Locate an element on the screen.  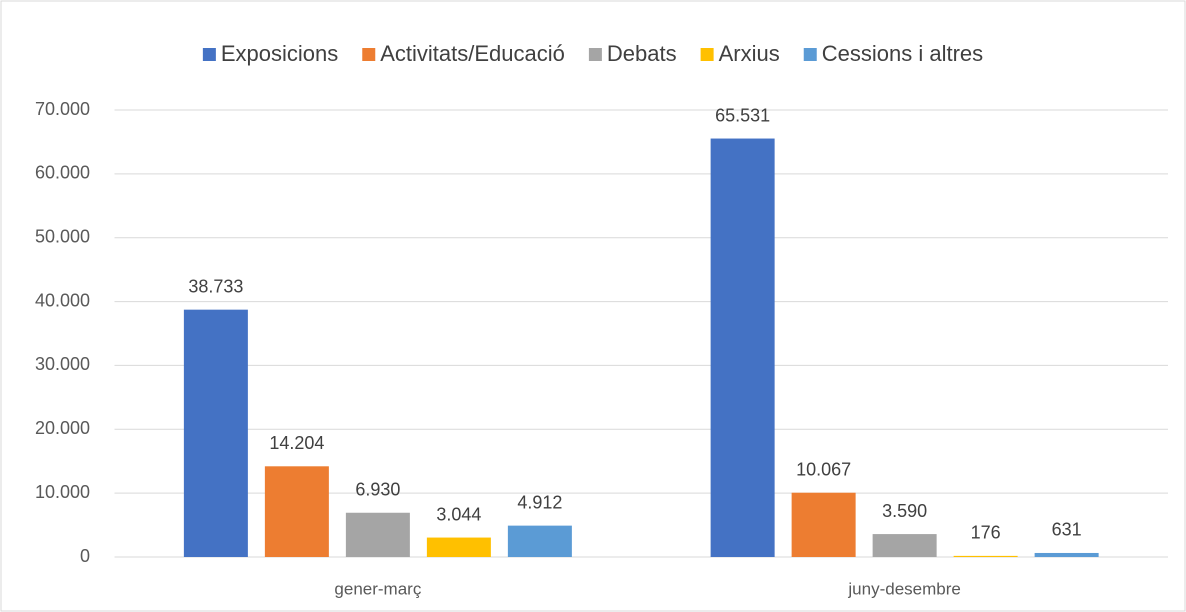
value-label: 3.590 is located at coordinates (904, 511).